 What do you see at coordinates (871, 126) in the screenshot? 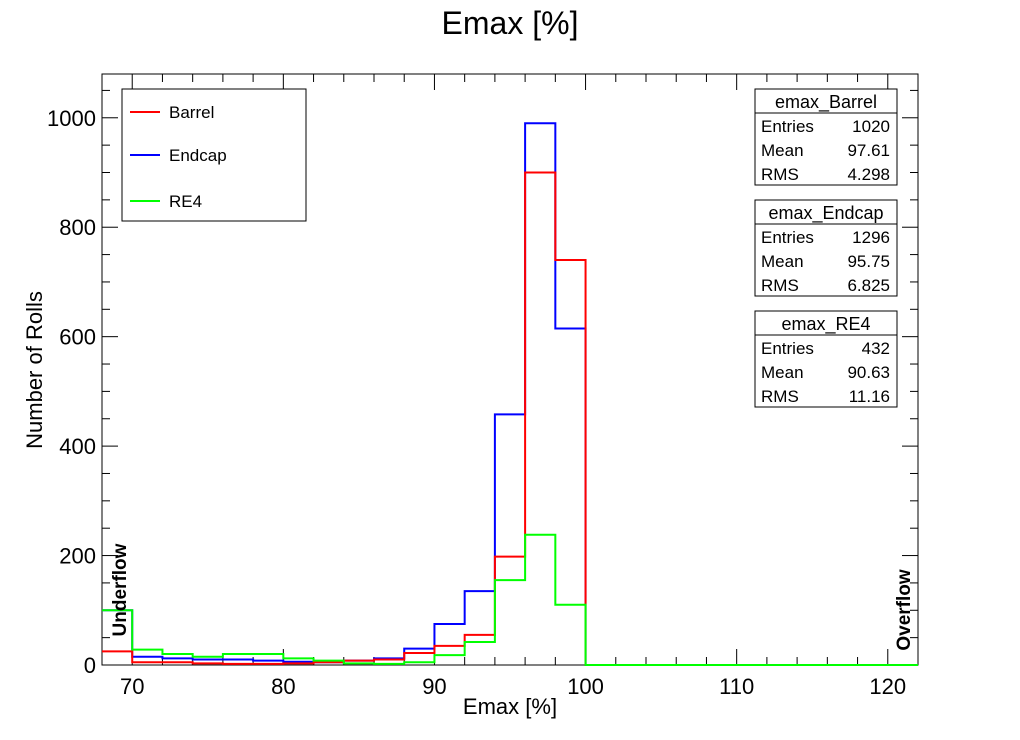
I see `stats-row-value: 1020` at bounding box center [871, 126].